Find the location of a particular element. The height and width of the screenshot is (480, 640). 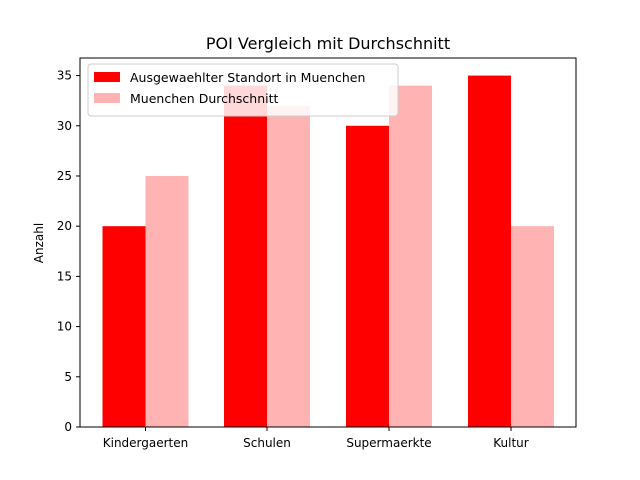

legend-box is located at coordinates (243, 90).